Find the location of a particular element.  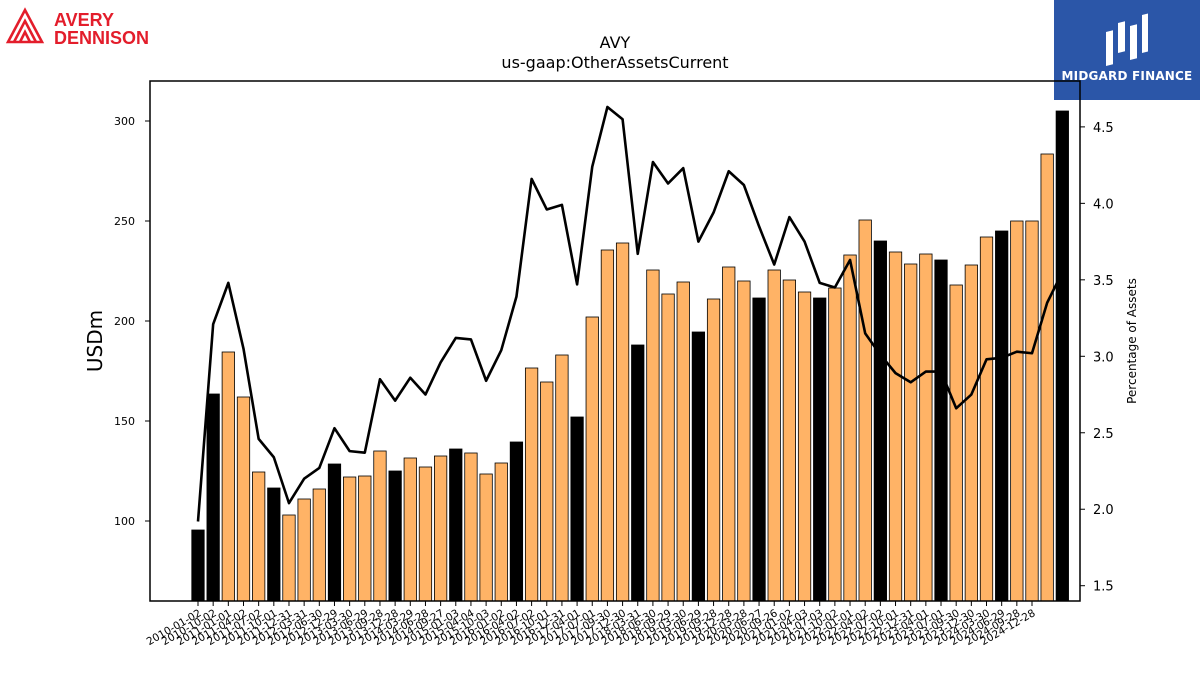

avery-logo-line2: DENNISON is located at coordinates (101, 38).